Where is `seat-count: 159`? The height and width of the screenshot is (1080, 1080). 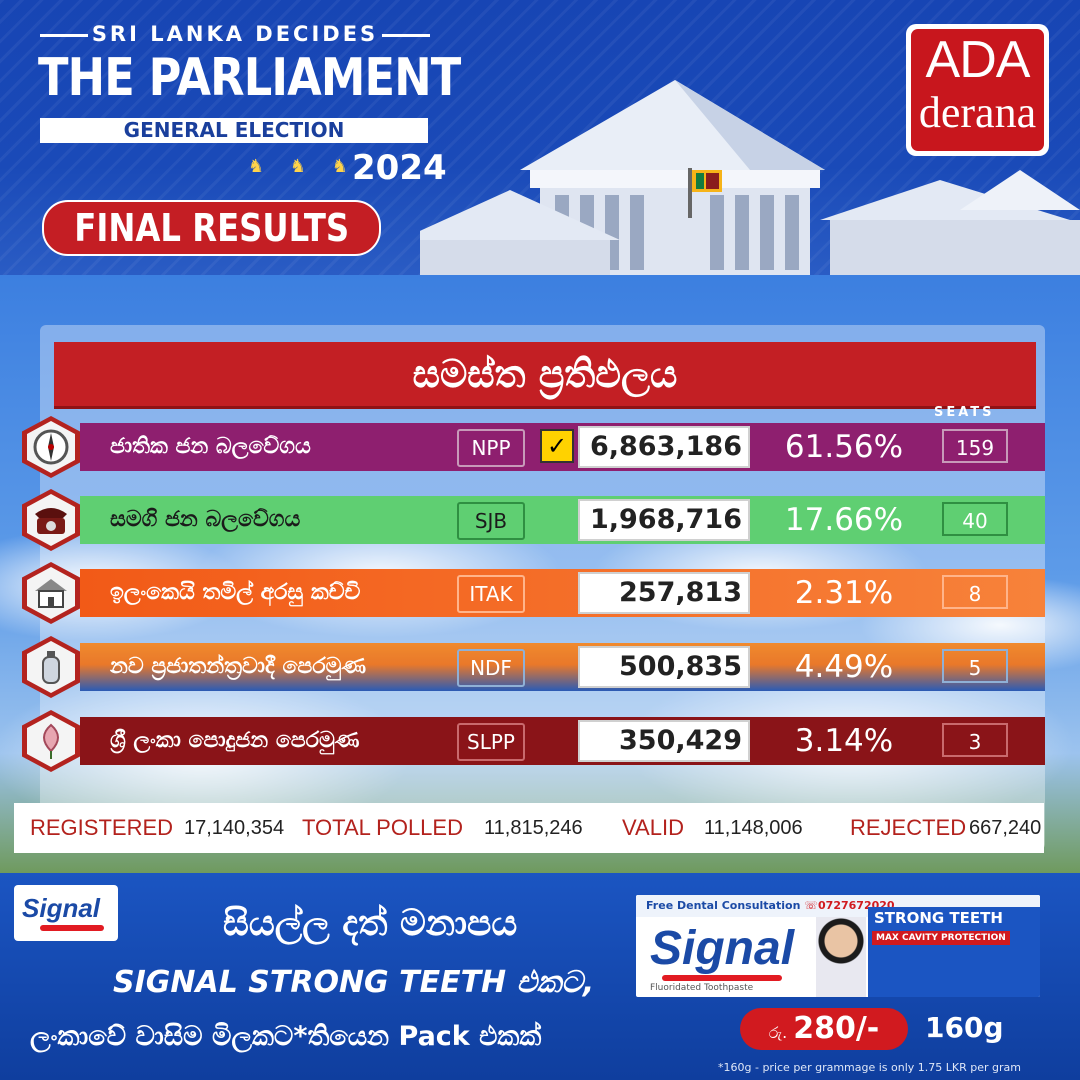
seat-count: 159 is located at coordinates (975, 446).